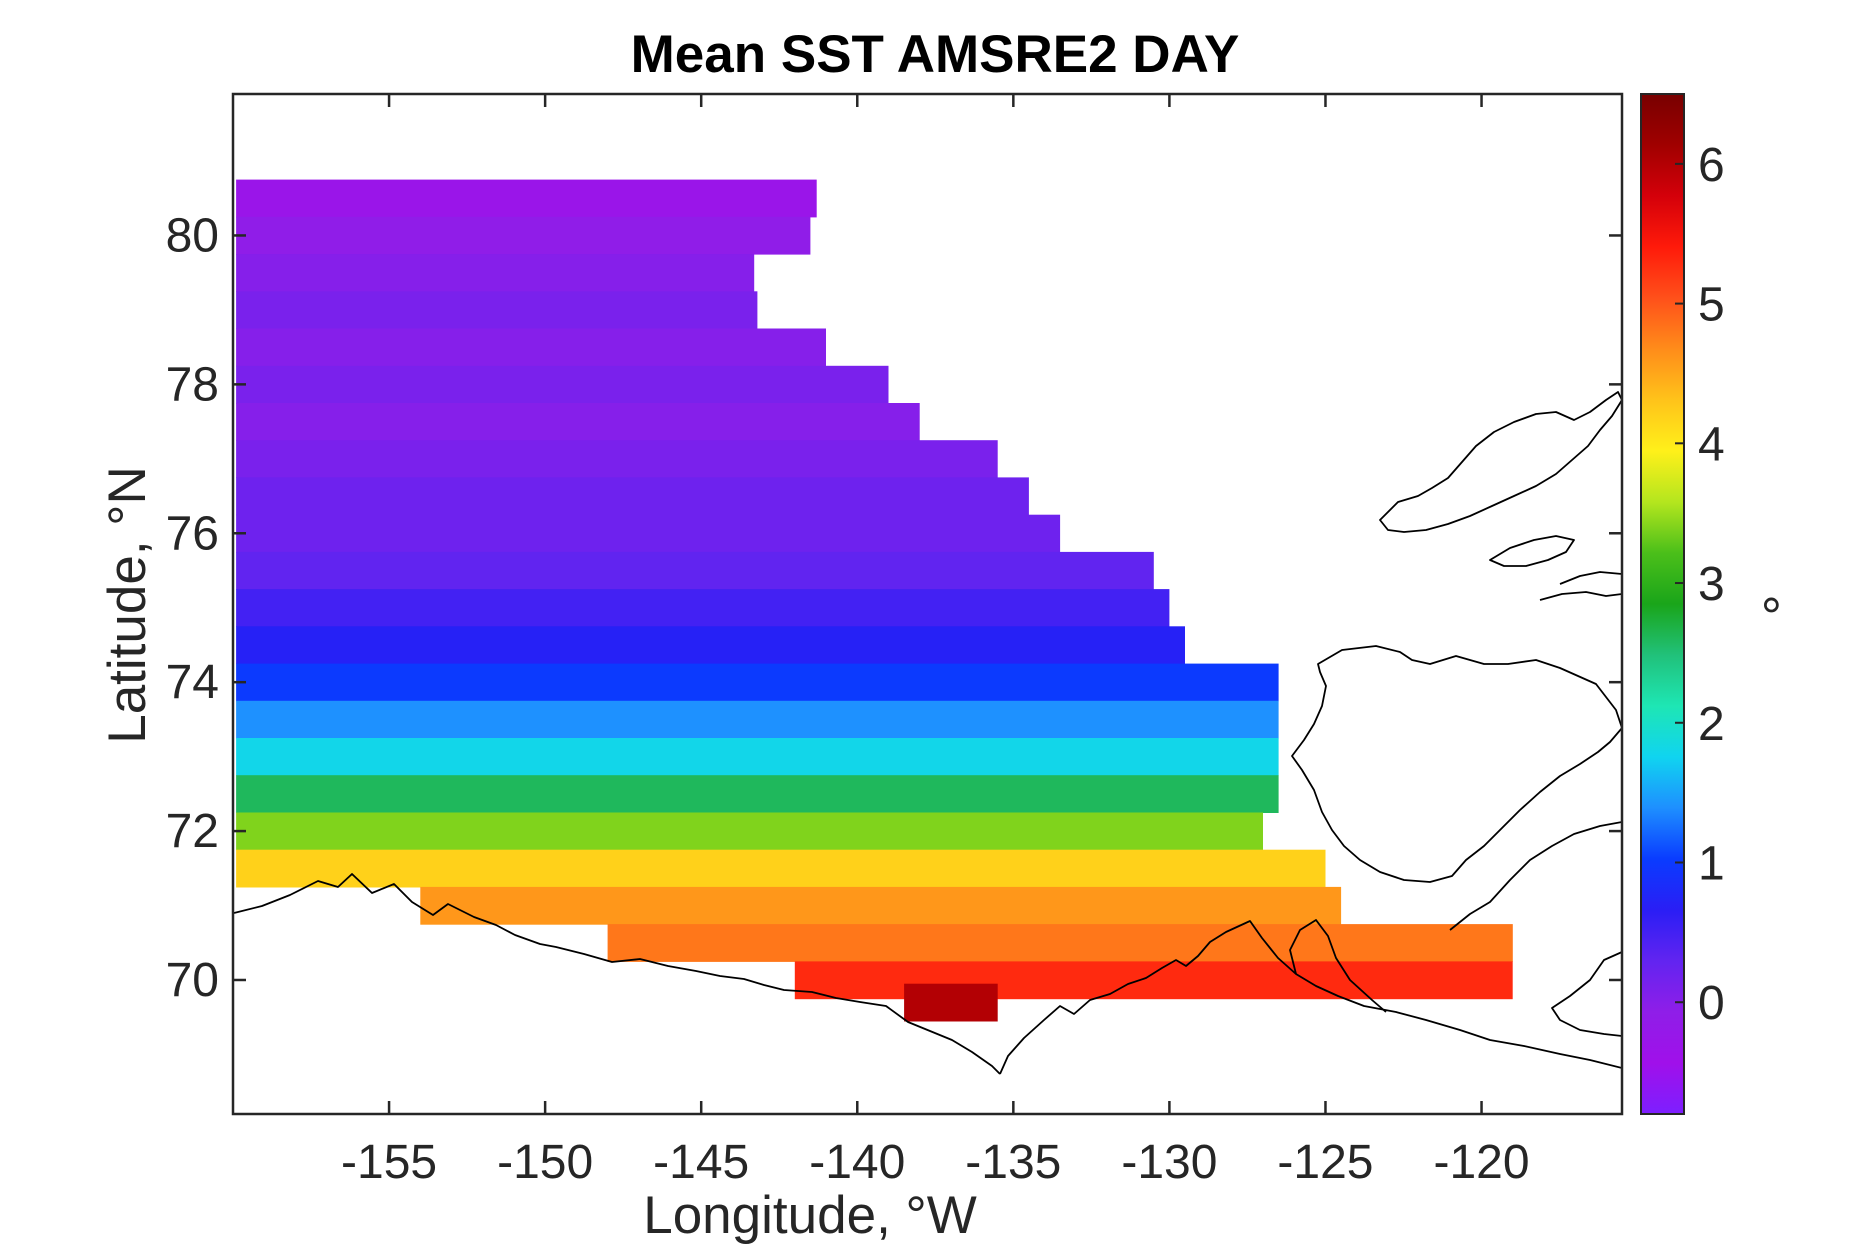 The height and width of the screenshot is (1250, 1875). I want to click on colorbar-ticks: 0 1 2 3 4 5 6, so click(1700, 584).